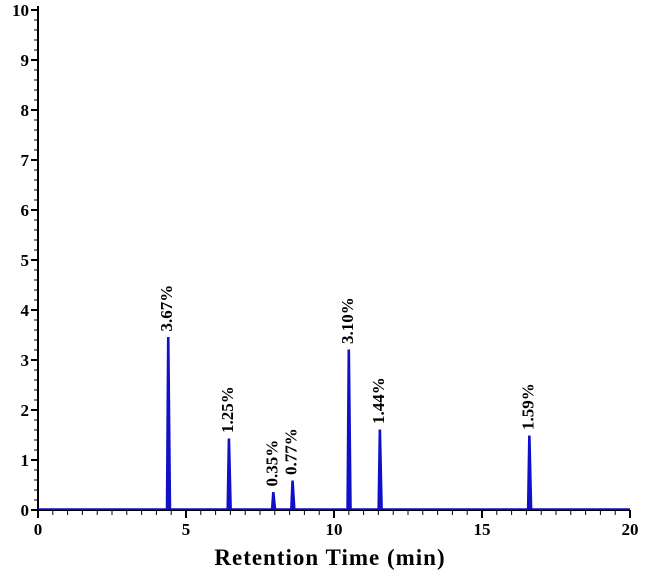 This screenshot has width=646, height=572. What do you see at coordinates (25, 210) in the screenshot?
I see `y-tick-label: 6` at bounding box center [25, 210].